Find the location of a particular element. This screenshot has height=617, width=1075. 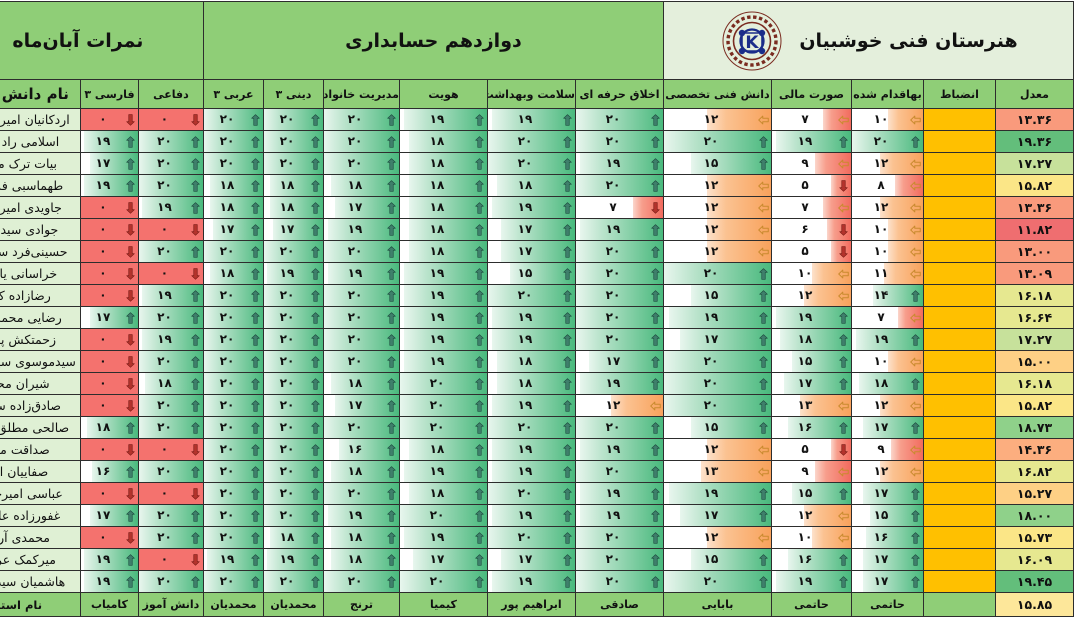

grade-cell-beha: ۱۱ is located at coordinates (887, 273).